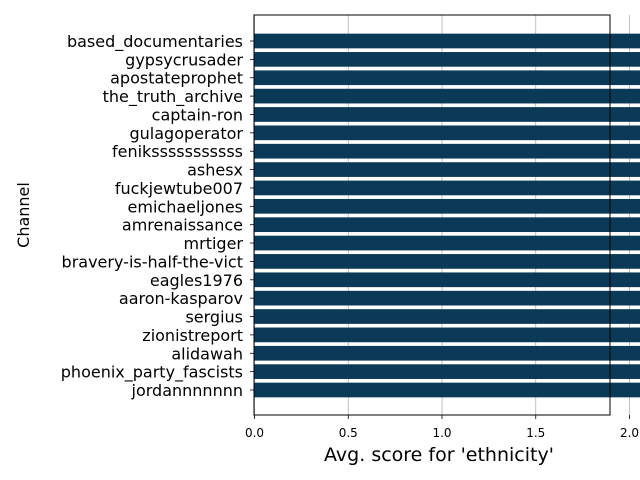 The height and width of the screenshot is (480, 640). I want to click on bar-gulagoperator, so click(447, 133).